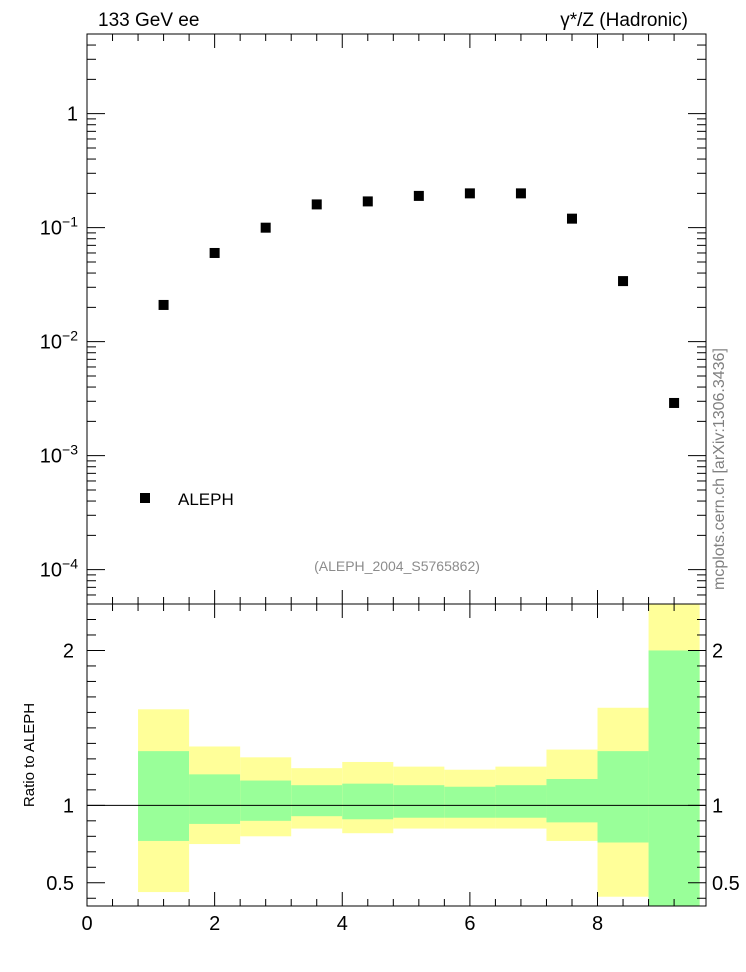 The height and width of the screenshot is (972, 746). What do you see at coordinates (624, 20) in the screenshot?
I see `process-label: γ*/Z (Hadronic)` at bounding box center [624, 20].